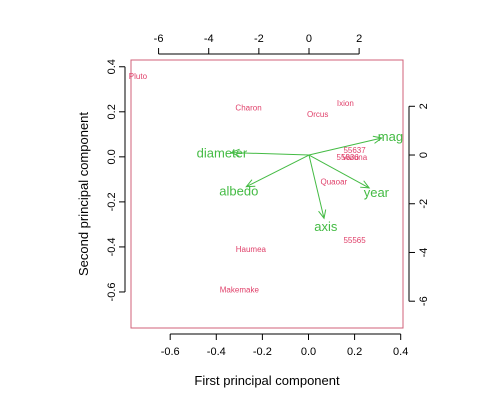  Describe the element at coordinates (390, 136) in the screenshot. I see `loading-label: mag` at that location.